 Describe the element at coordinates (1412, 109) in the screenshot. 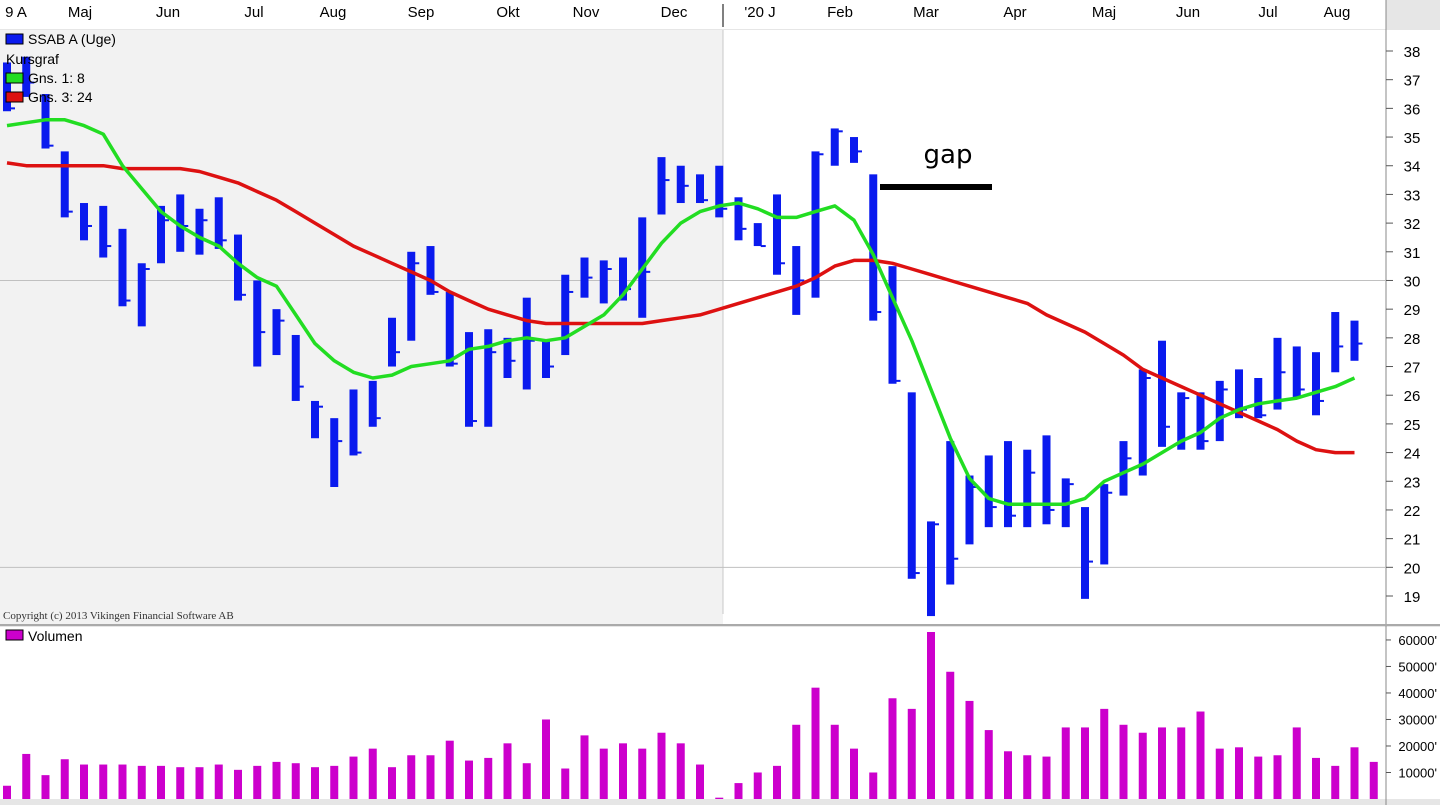

I see `price-tick-label: 36` at that location.